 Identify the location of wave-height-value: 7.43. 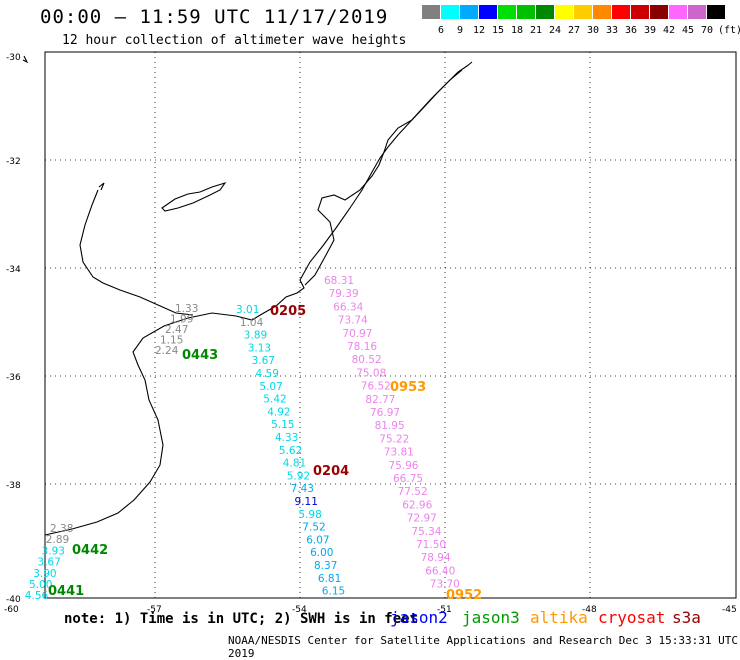
(302, 489).